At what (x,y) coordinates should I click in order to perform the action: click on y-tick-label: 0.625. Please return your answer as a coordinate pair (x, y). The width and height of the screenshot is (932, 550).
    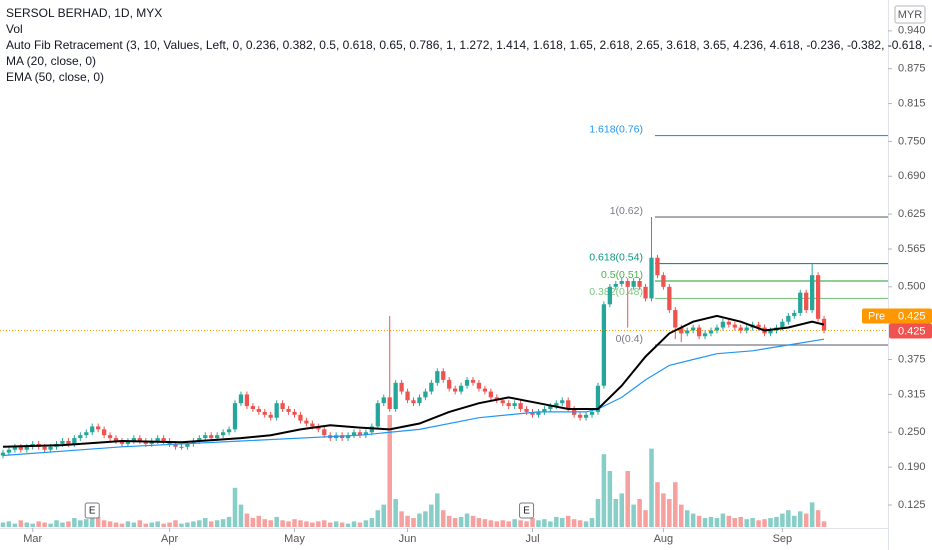
    Looking at the image, I should click on (912, 214).